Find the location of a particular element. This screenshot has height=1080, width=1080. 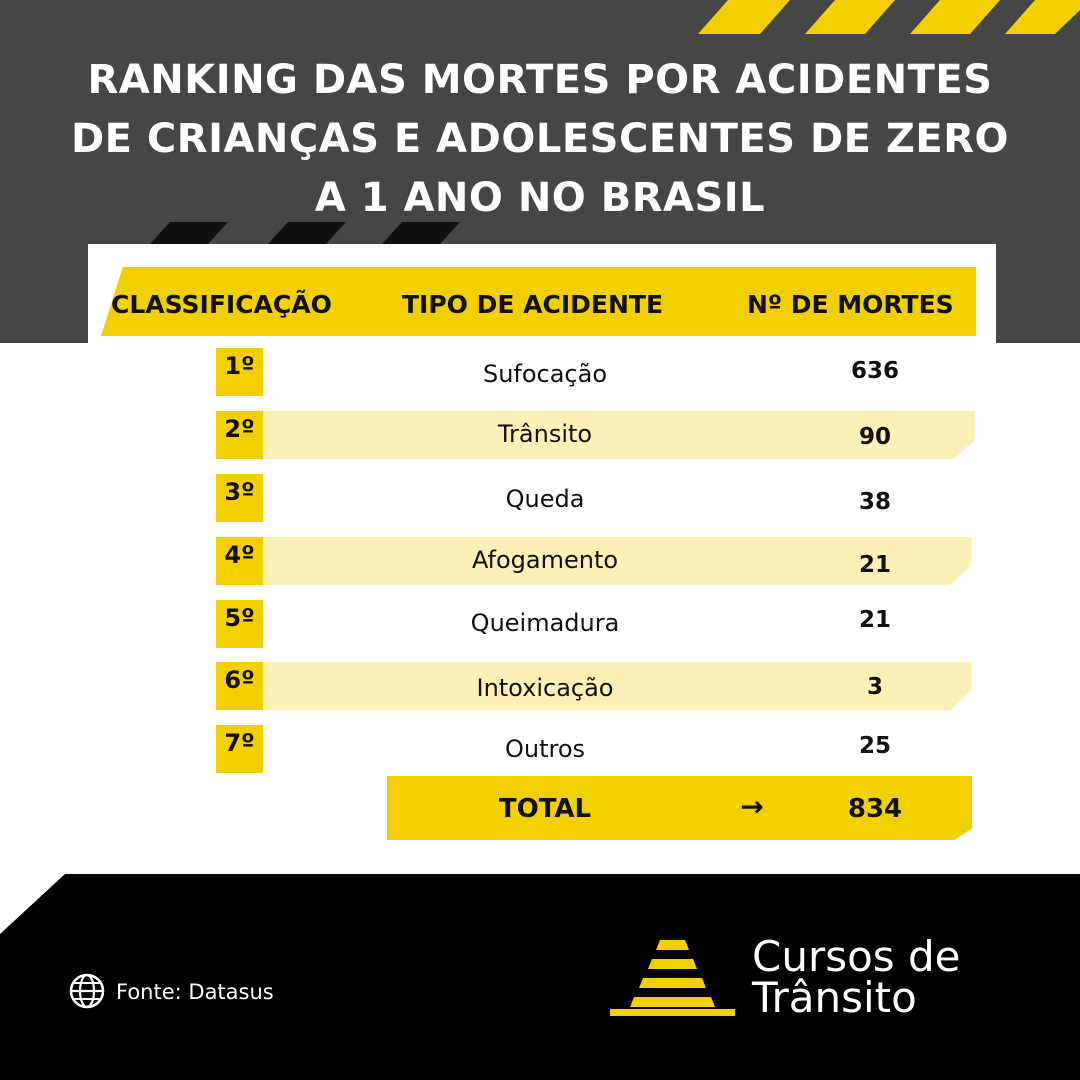

total-value: 834 is located at coordinates (875, 809).